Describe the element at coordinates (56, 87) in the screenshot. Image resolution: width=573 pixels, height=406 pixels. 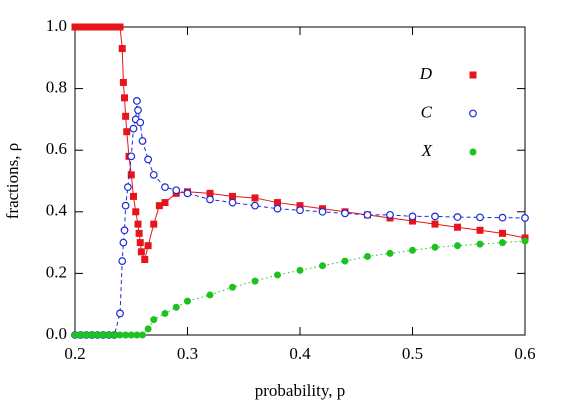
I see `y-tick-label: 0.8` at that location.